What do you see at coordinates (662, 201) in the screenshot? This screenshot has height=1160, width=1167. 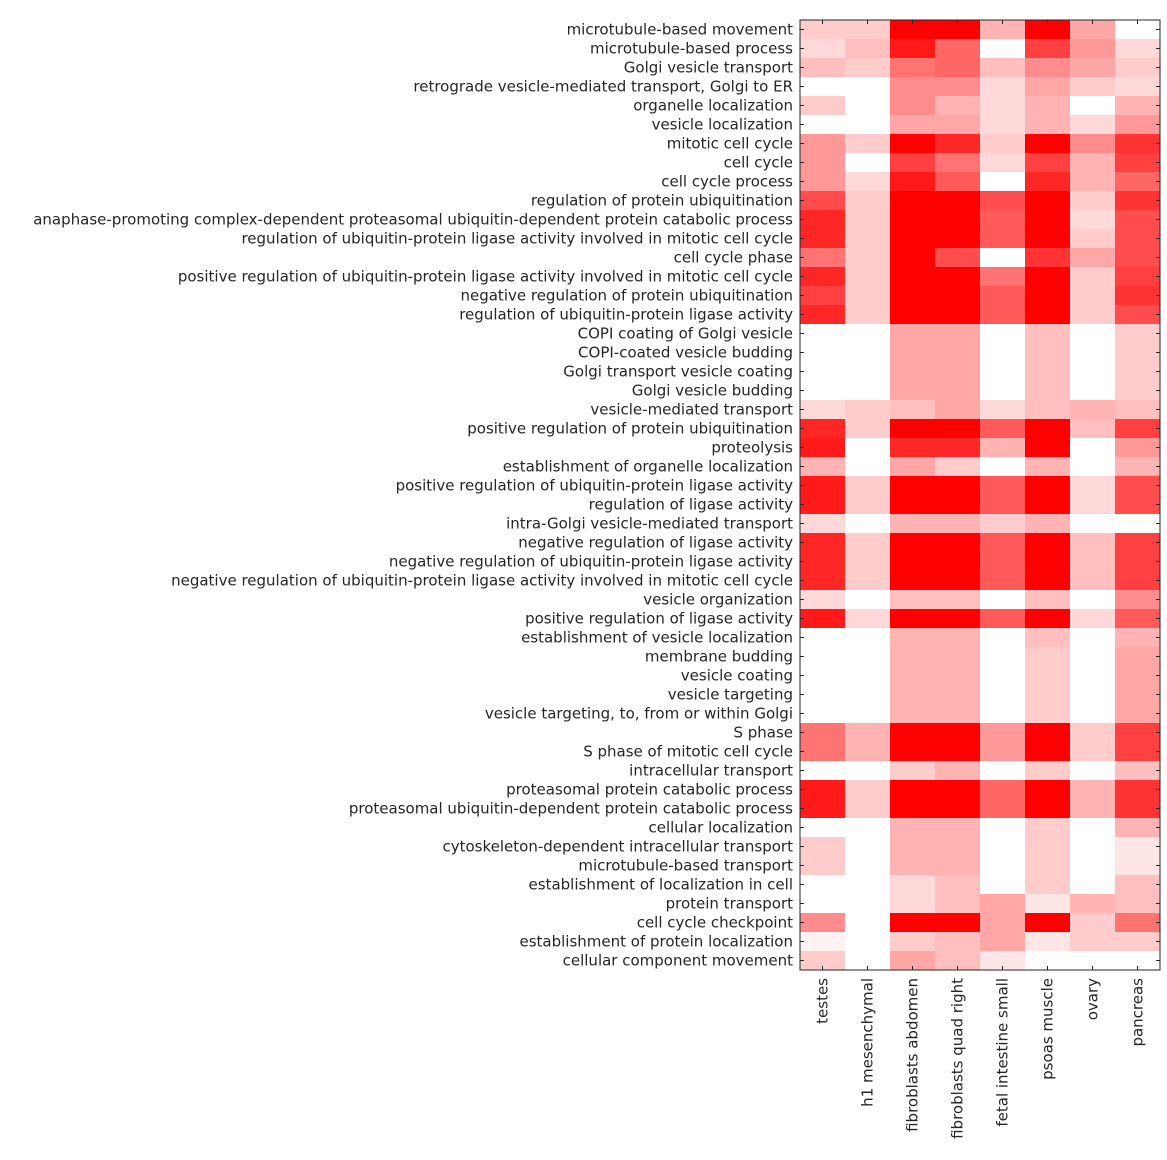 I see `row-label: regulation of protein ubiquitination` at bounding box center [662, 201].